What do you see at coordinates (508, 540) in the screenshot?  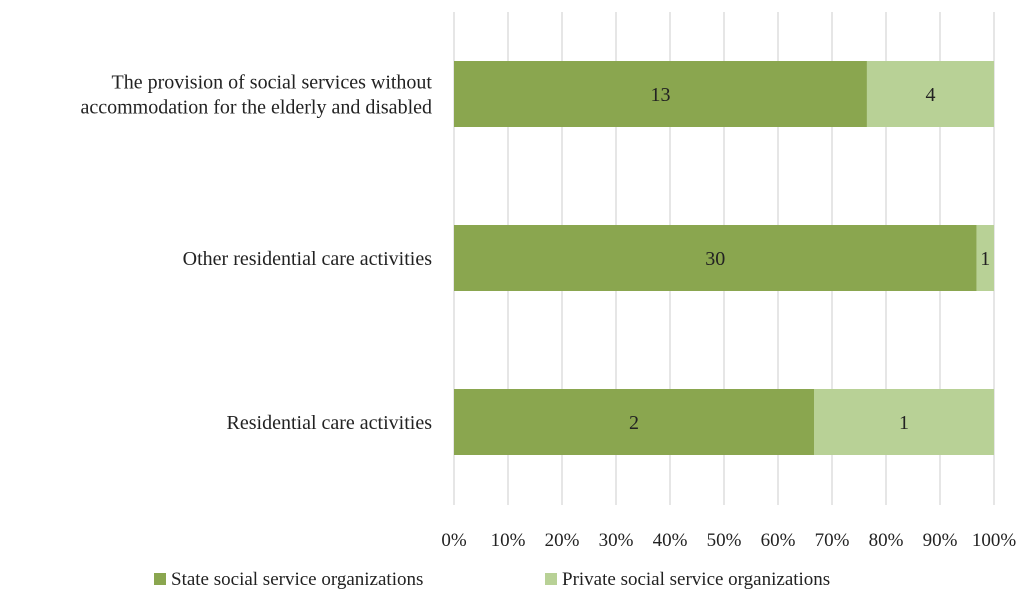 I see `x-tick-label: 10%` at bounding box center [508, 540].